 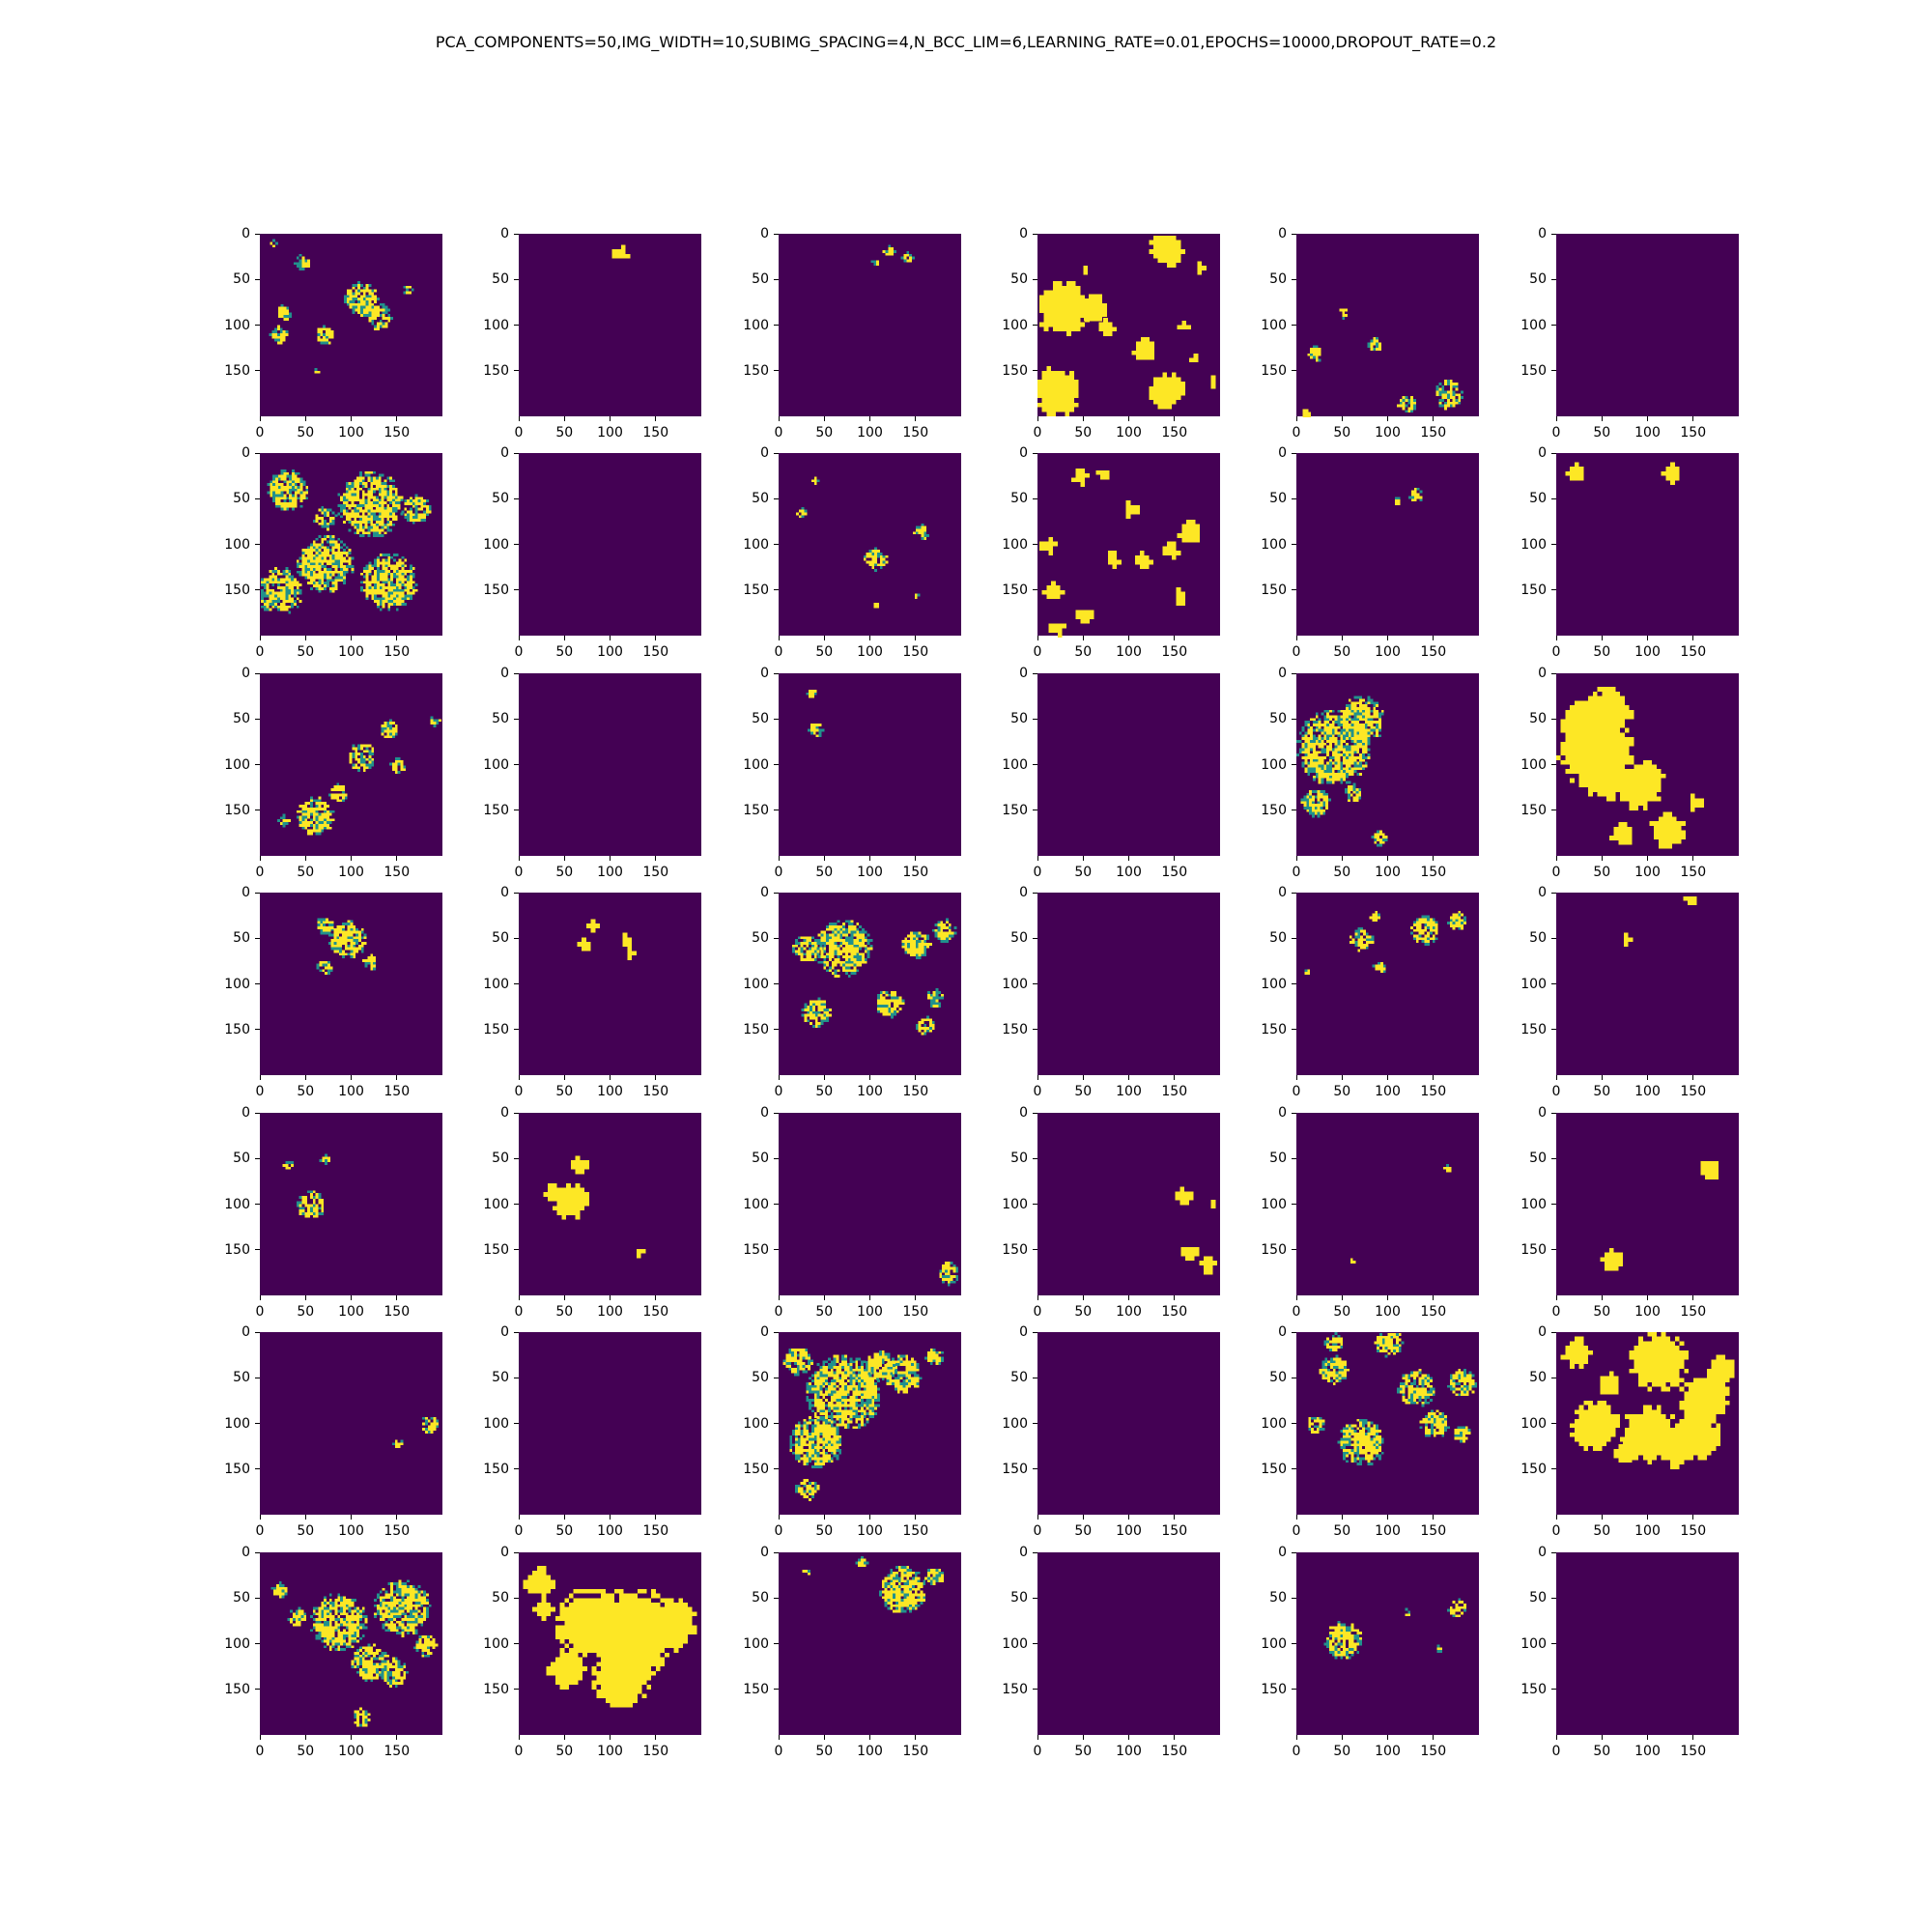 What do you see at coordinates (1370, 1212) in the screenshot?
I see `image-panel-29: 0 50 100 150 0 50 100 150` at bounding box center [1370, 1212].